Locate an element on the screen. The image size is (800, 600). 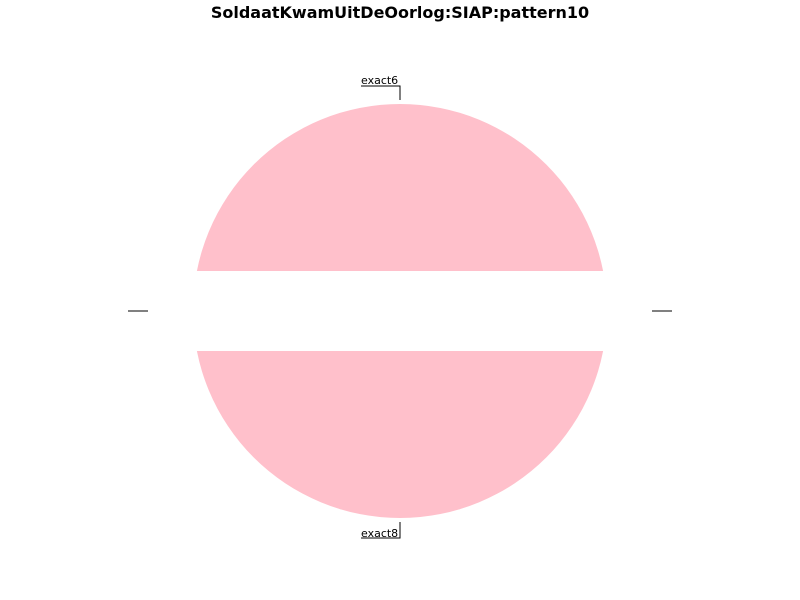
slice-gap is located at coordinates (400, 311).